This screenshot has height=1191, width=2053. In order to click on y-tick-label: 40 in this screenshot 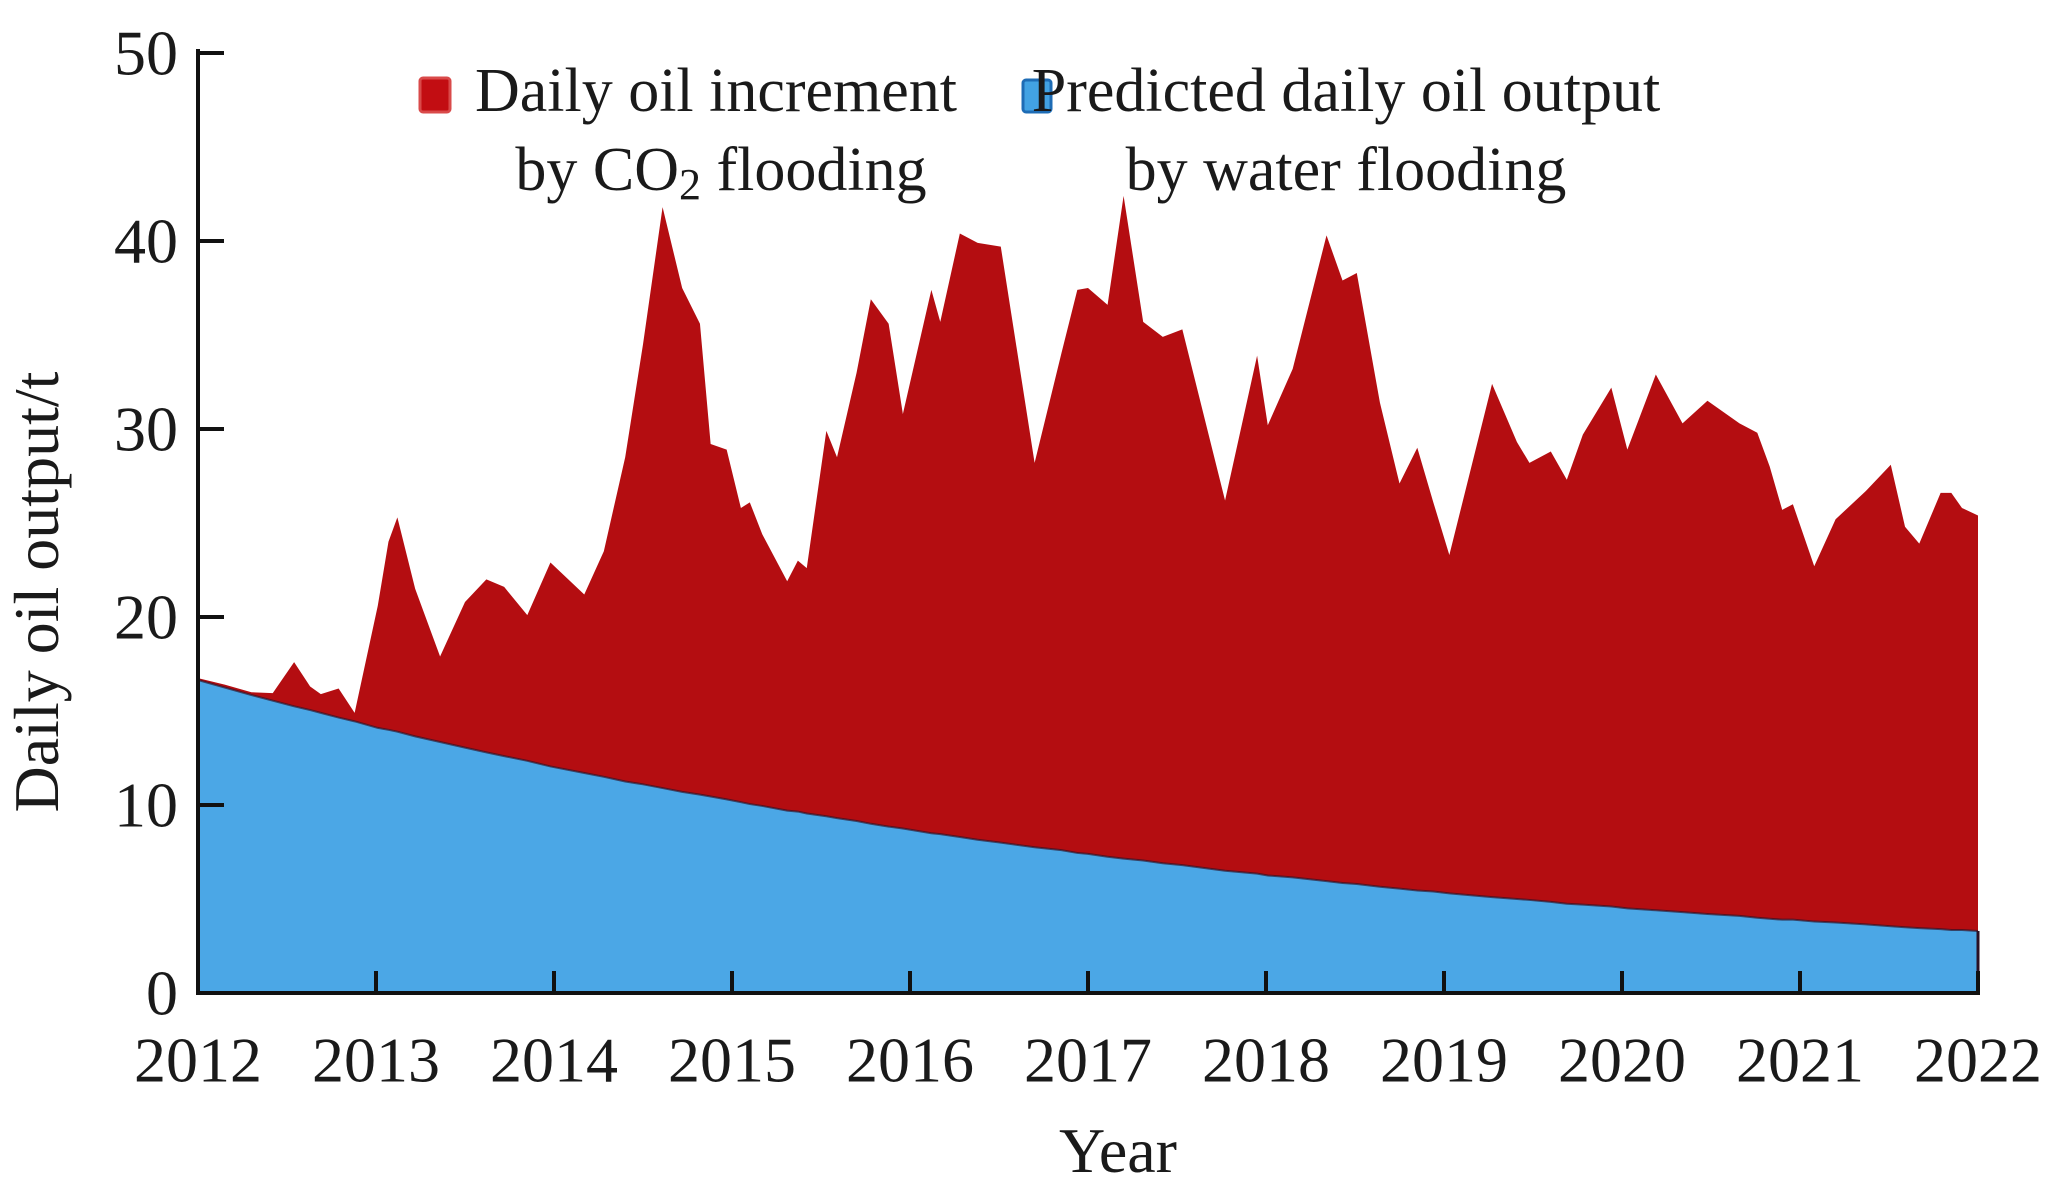, I will do `click(146, 241)`.